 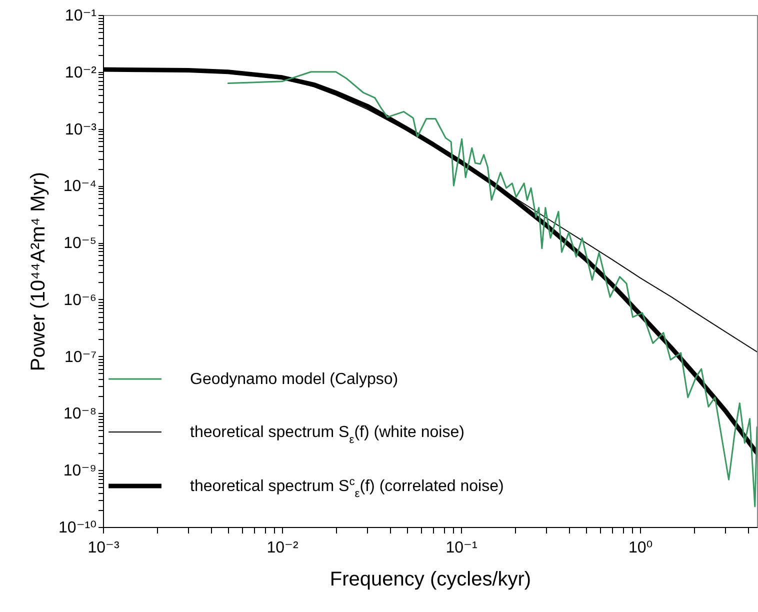 What do you see at coordinates (347, 488) in the screenshot?
I see `legend-label: theoretical spectrum S$^{c}$$_{ε}$(f) (correlated noise)` at bounding box center [347, 488].